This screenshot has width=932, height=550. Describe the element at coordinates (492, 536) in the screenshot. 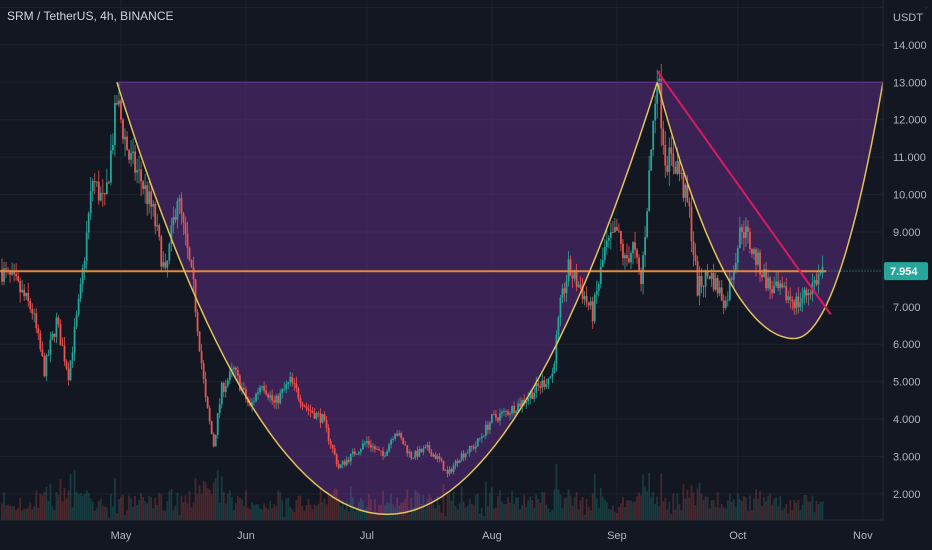

I see `time-axis: May Jun Jul Aug Sep Oct Nov` at that location.